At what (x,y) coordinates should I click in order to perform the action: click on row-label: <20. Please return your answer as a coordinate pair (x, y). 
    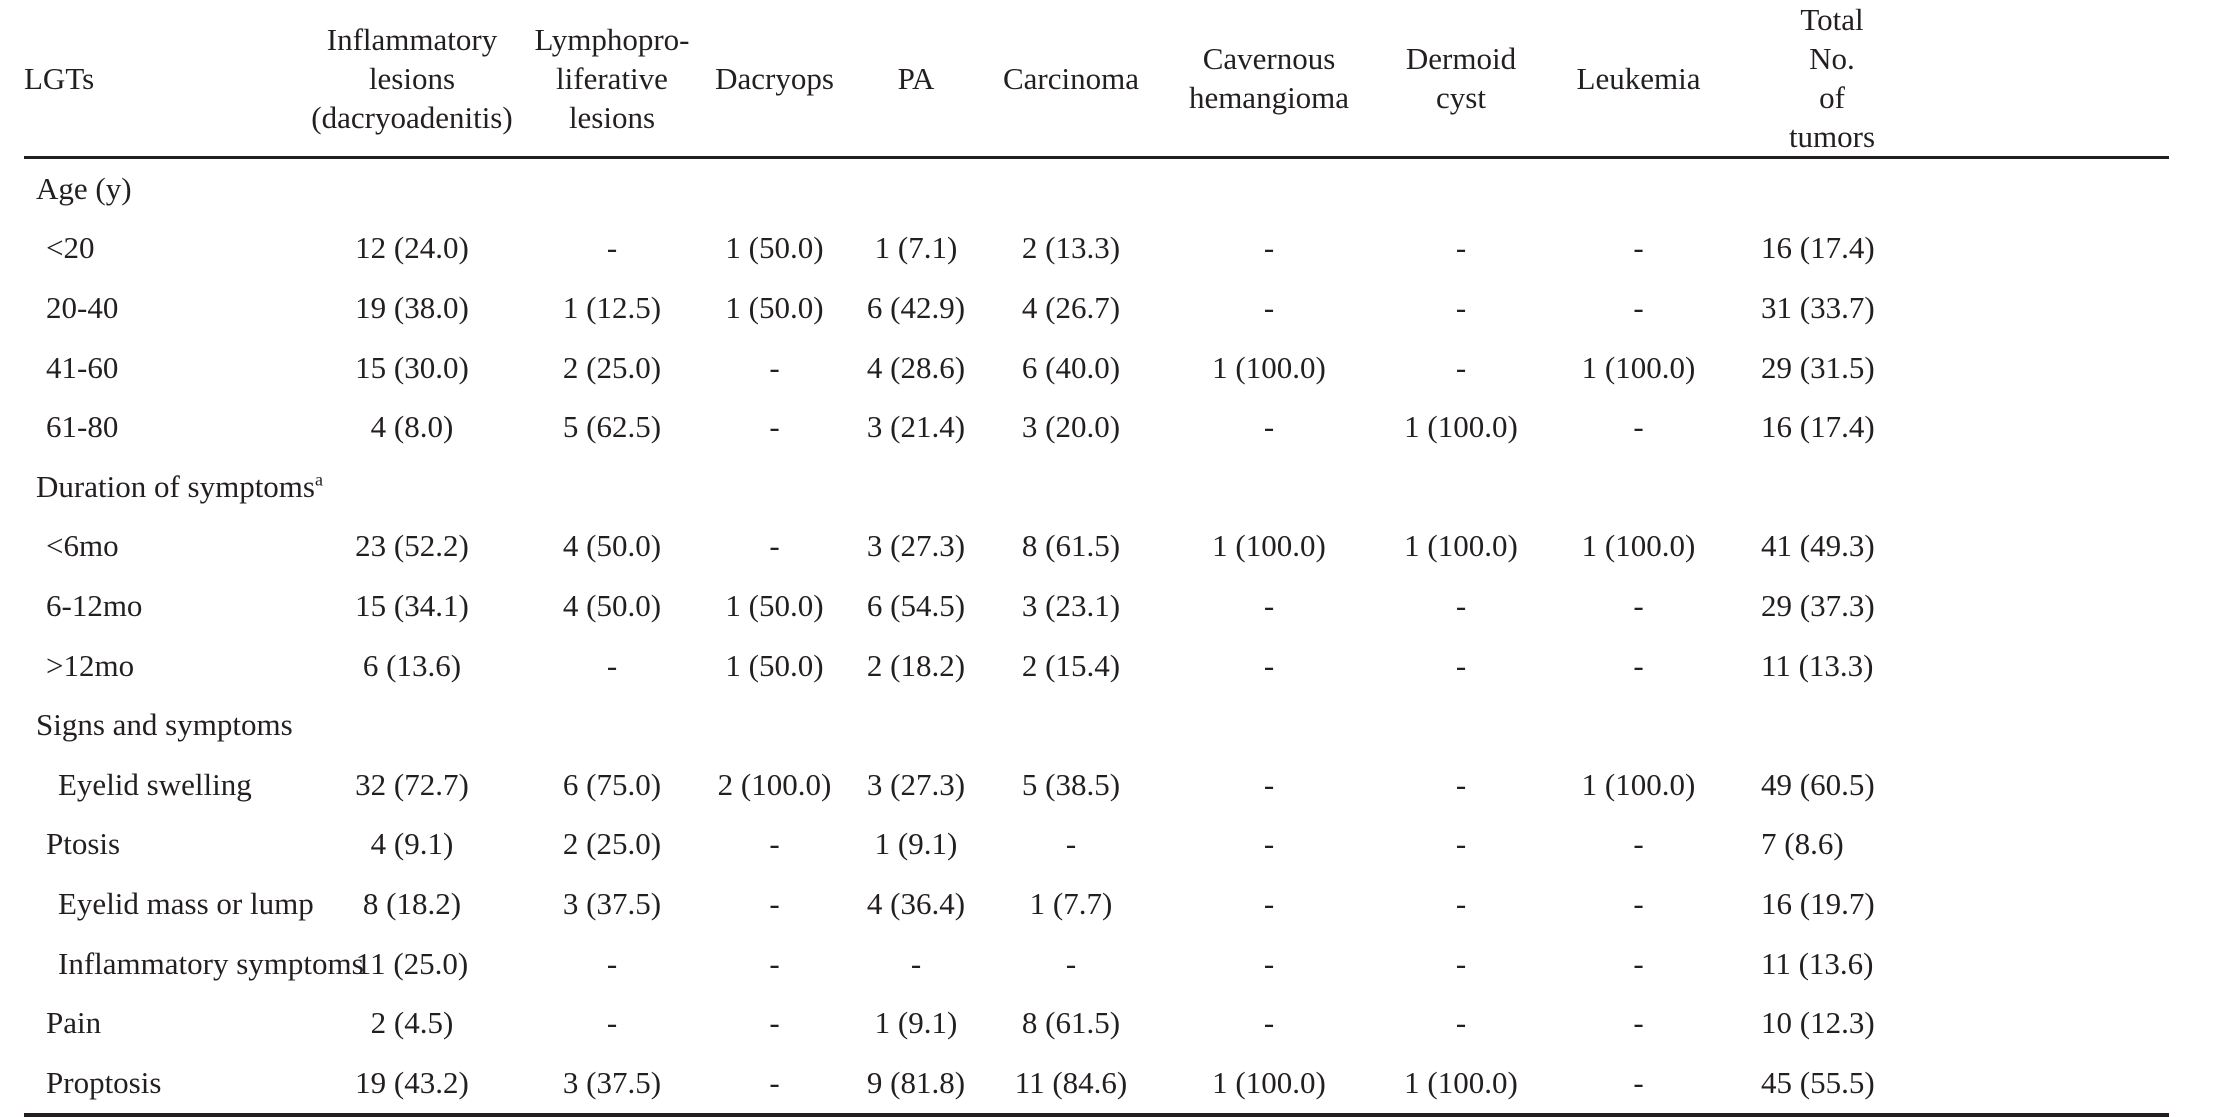
    Looking at the image, I should click on (158, 249).